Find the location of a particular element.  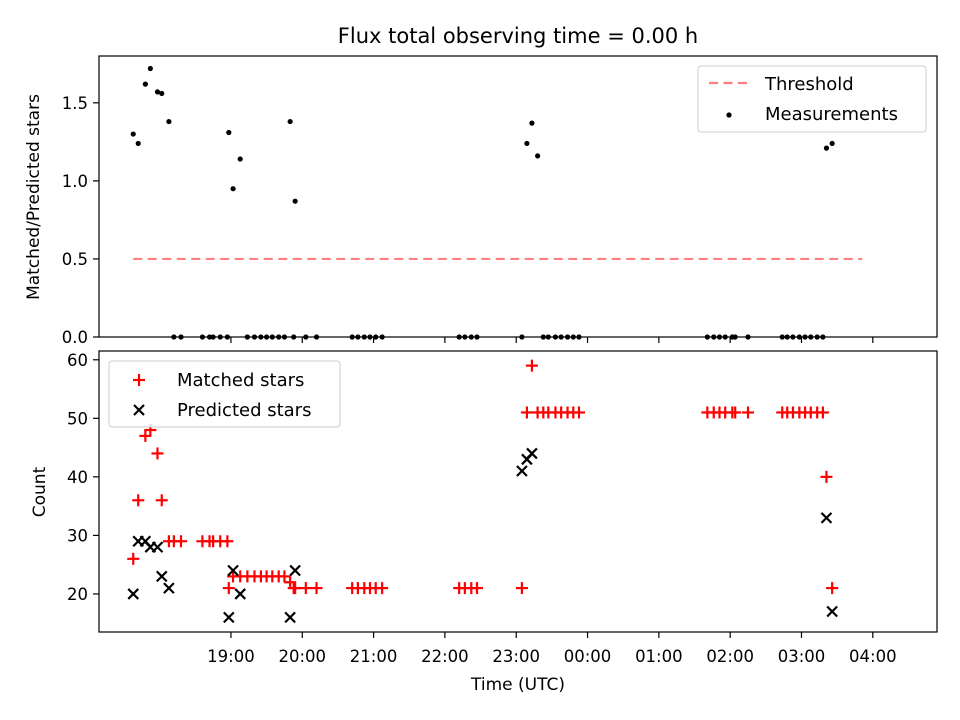

top-y-axis-label: Matched/Predicted stars is located at coordinates (34, 197).